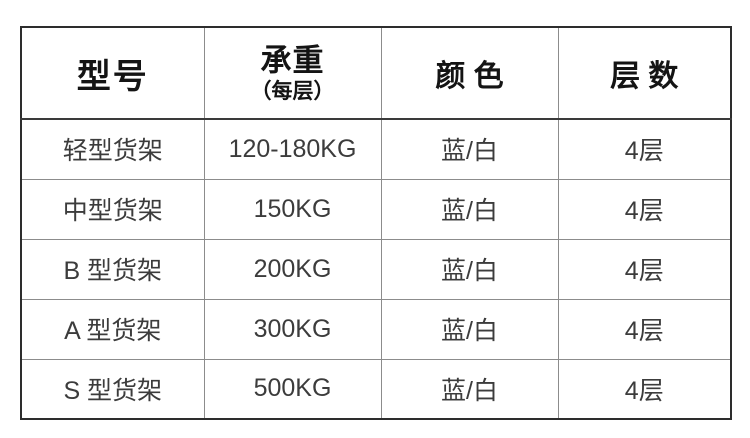 This screenshot has width=750, height=438. I want to click on cell-model: S 型货架, so click(112, 389).